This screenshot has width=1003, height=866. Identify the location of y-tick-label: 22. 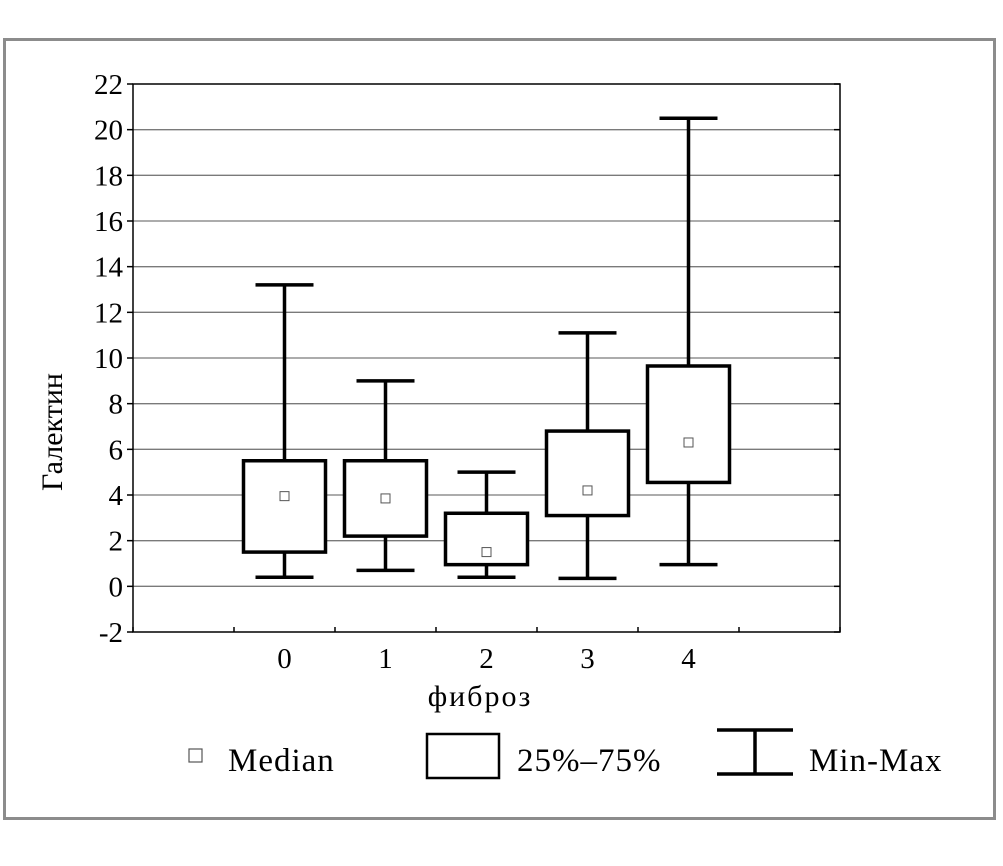
(108, 85).